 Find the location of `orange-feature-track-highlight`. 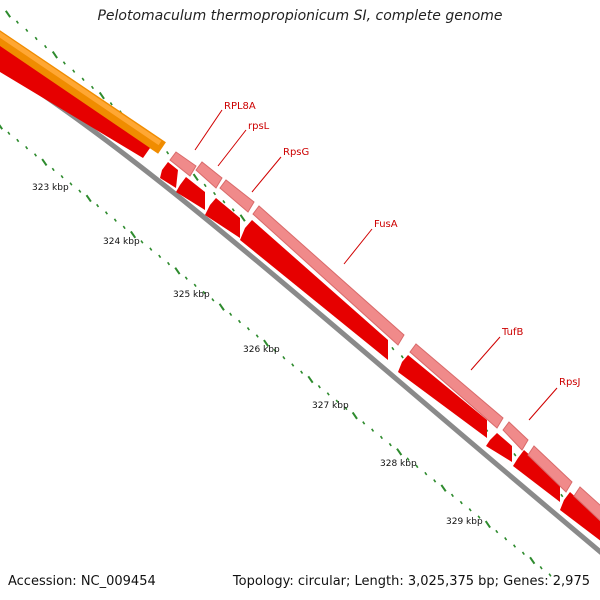

orange-feature-track-highlight is located at coordinates (81, 88).